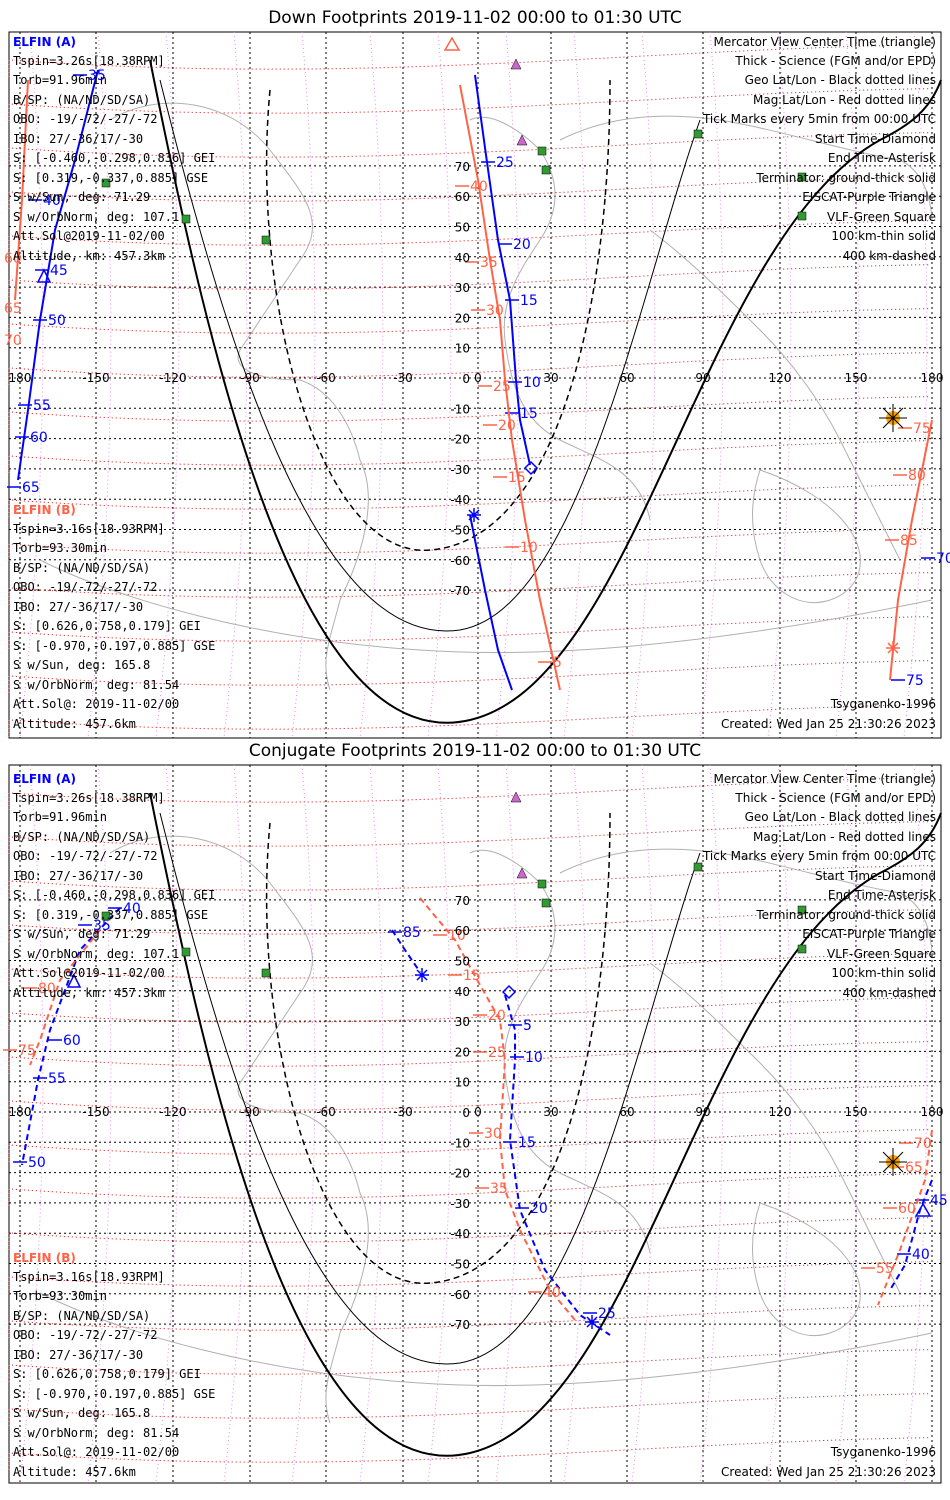 Image resolution: width=950 pixels, height=1500 pixels. Describe the element at coordinates (531, 468) in the screenshot. I see `start-diamond-icon` at that location.